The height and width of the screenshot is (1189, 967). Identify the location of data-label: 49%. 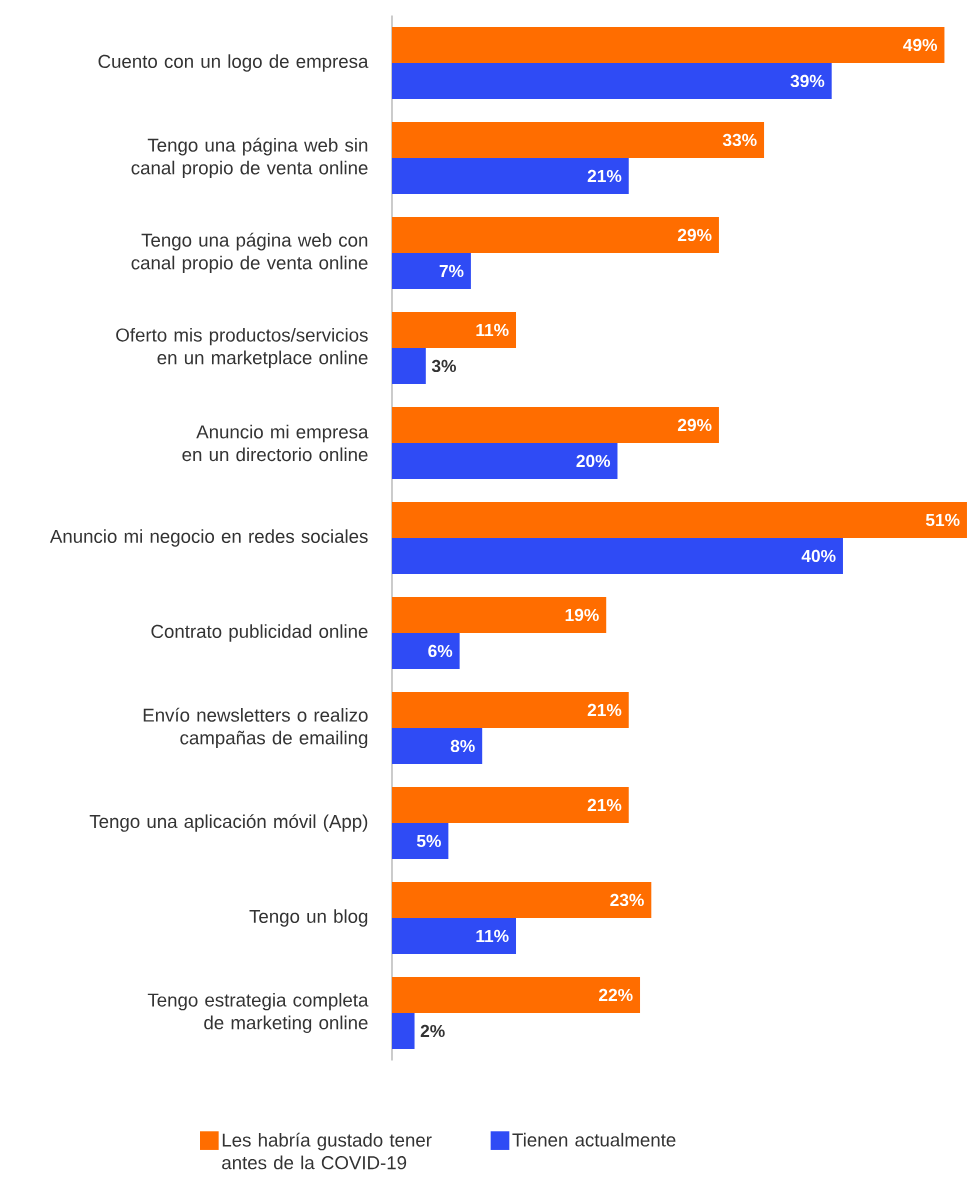
(920, 45).